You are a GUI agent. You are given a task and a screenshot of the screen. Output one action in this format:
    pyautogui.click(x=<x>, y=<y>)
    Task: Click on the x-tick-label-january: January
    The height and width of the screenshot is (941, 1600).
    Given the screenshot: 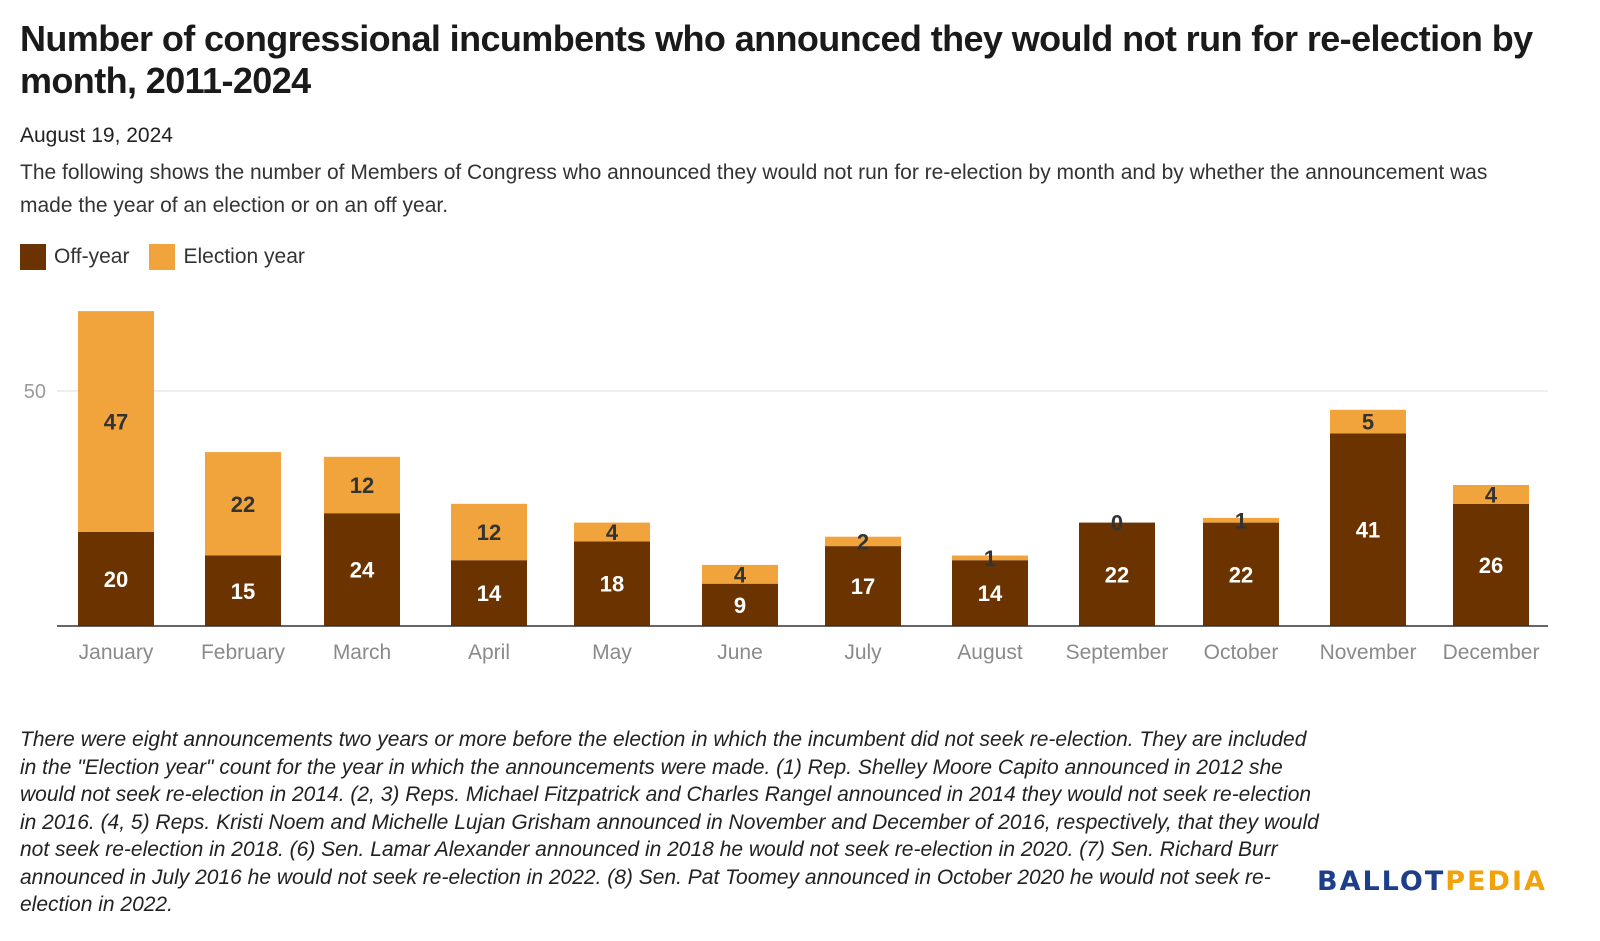 What is the action you would take?
    pyautogui.click(x=116, y=652)
    